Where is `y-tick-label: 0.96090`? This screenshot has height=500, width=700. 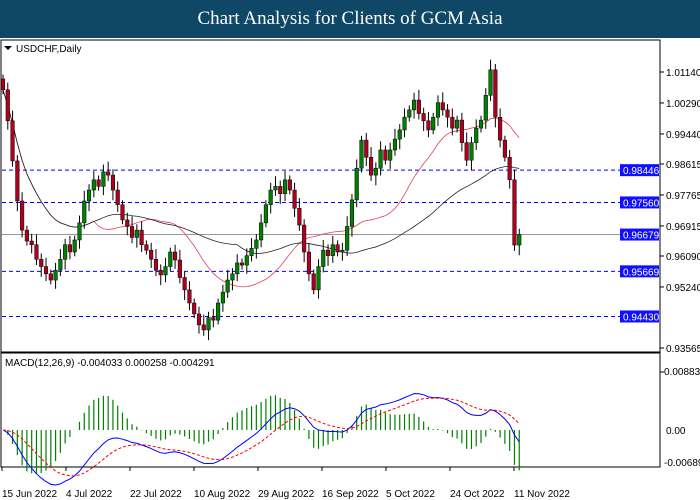
y-tick-label: 0.96090 is located at coordinates (683, 257).